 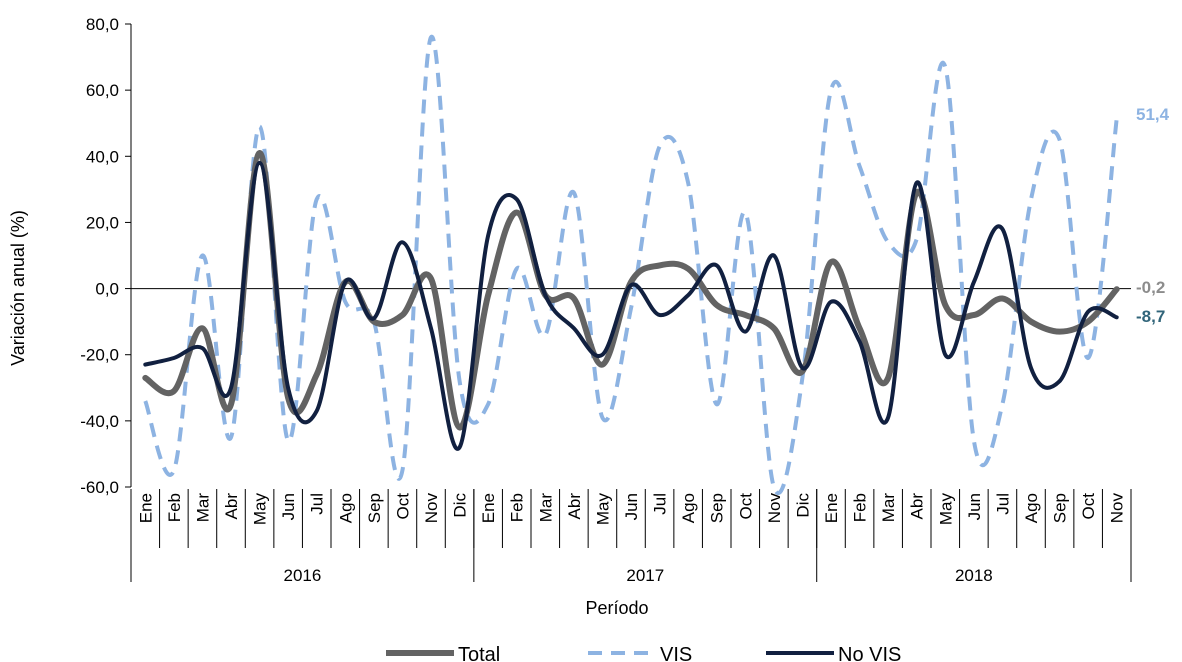 What do you see at coordinates (99, 487) in the screenshot?
I see `y-tick-label: -60,0` at bounding box center [99, 487].